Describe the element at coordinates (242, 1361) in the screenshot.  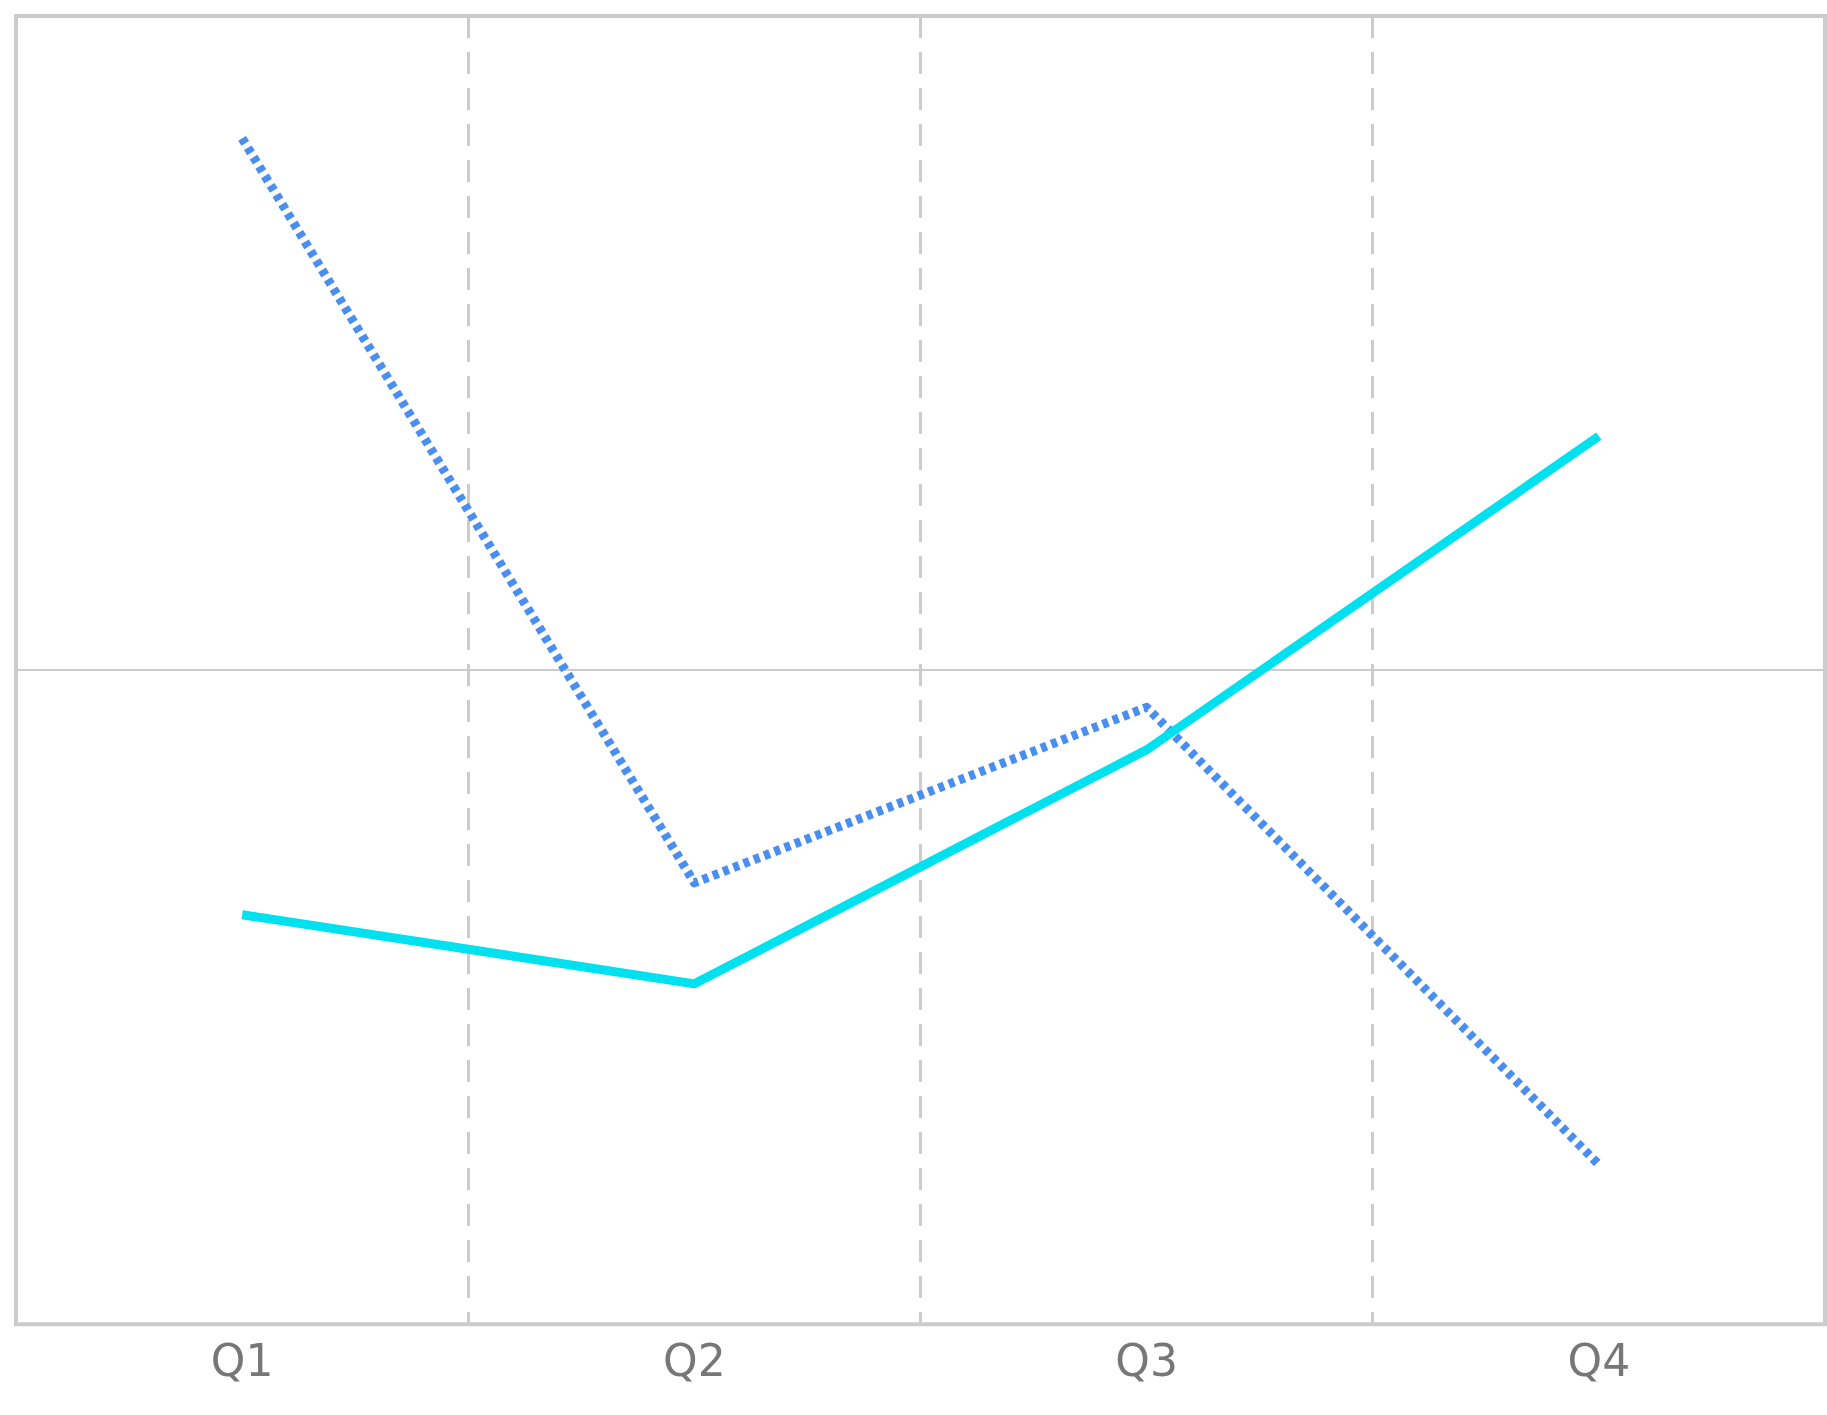
I see `x-tick-label: Q1` at that location.